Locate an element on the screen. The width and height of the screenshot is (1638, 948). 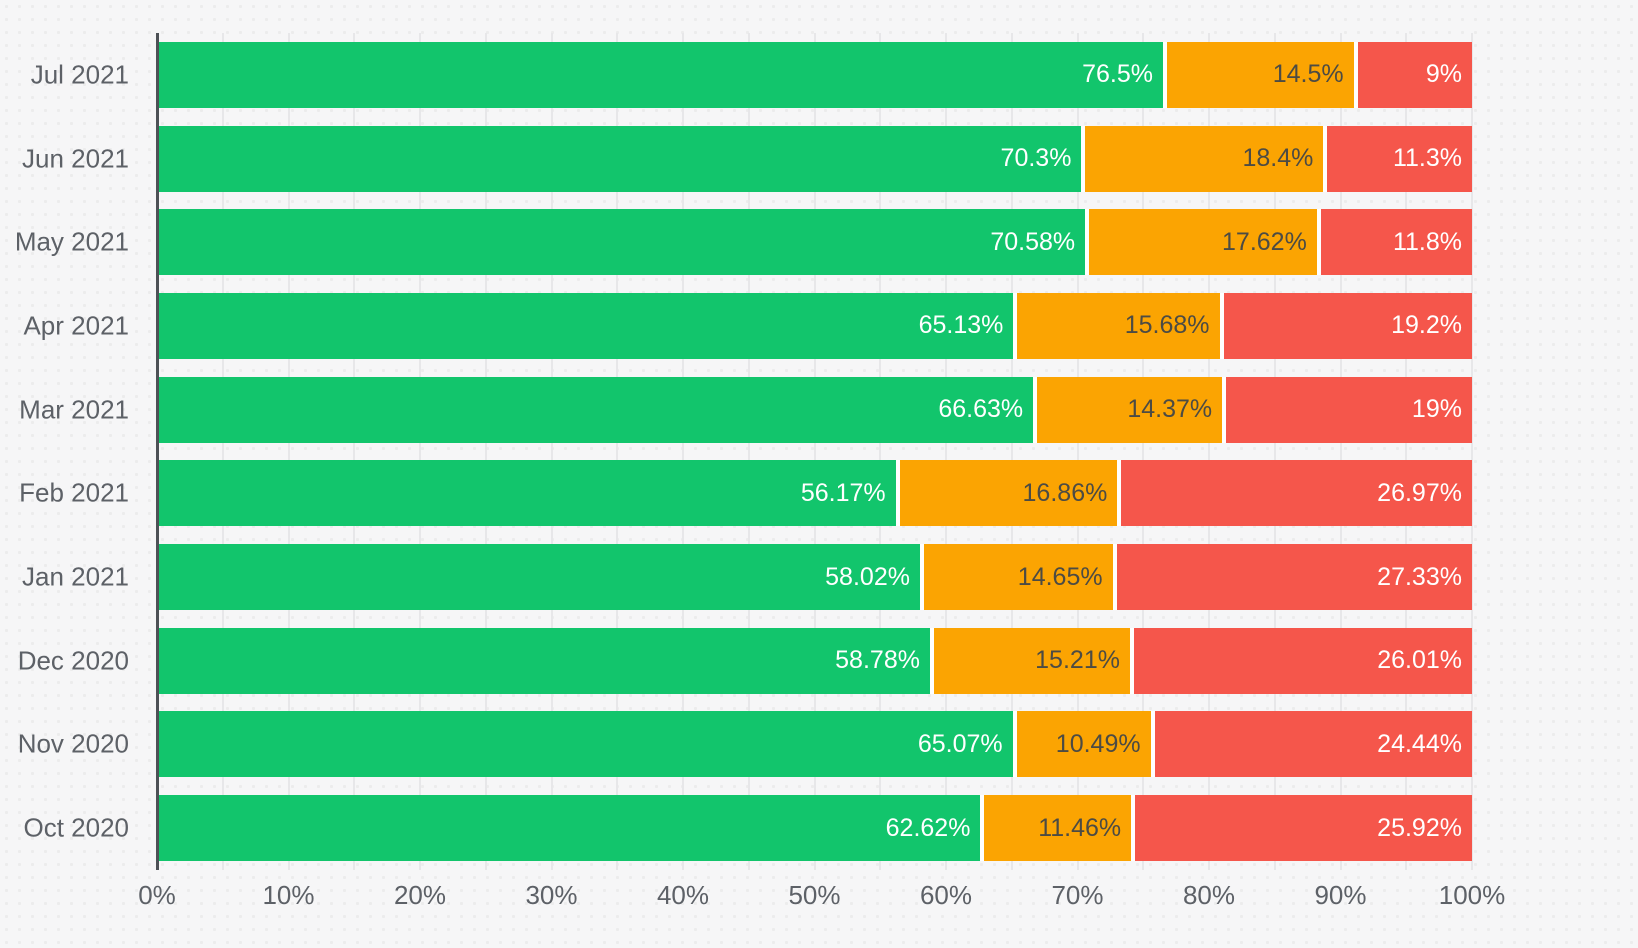
x-axis-tick-label: 80% is located at coordinates (1209, 895).